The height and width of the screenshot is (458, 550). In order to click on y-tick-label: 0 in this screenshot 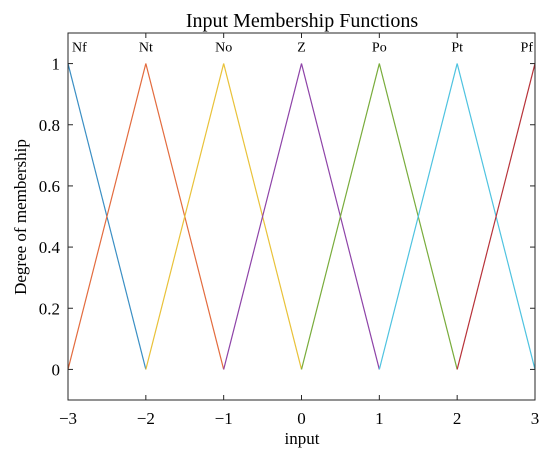, I will do `click(56, 369)`.